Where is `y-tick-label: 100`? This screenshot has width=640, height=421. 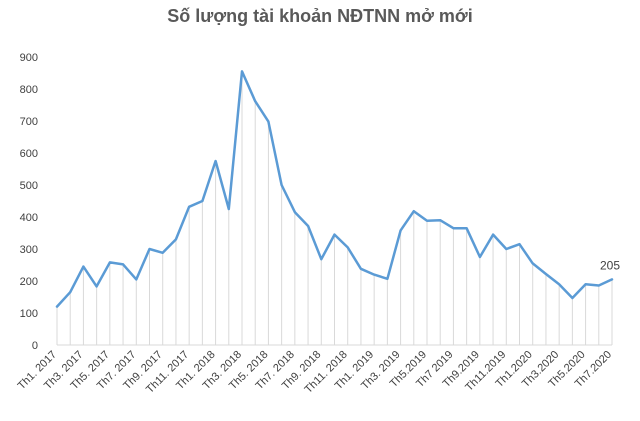
y-tick-label: 100 is located at coordinates (29, 314).